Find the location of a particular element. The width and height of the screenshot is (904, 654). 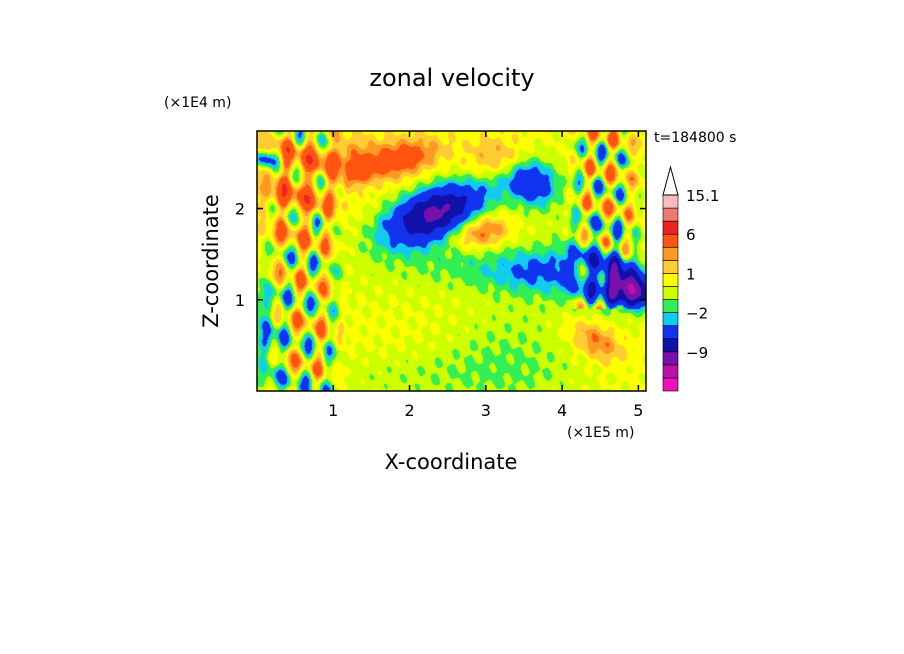

colorbar-tick-label: −9 is located at coordinates (697, 353).